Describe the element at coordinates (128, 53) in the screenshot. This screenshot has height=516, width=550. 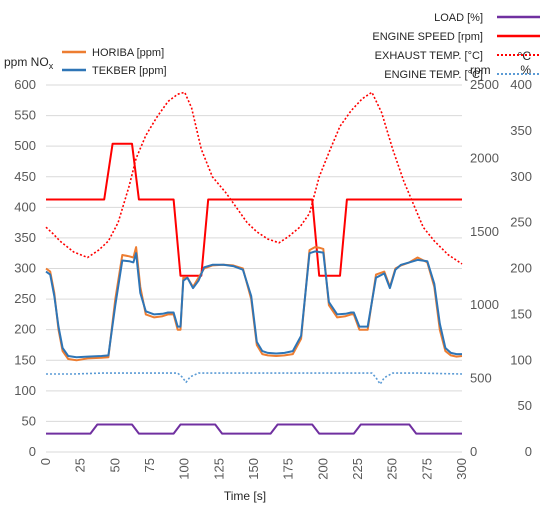
I see `legend-label: HORIBA [ppm]` at that location.